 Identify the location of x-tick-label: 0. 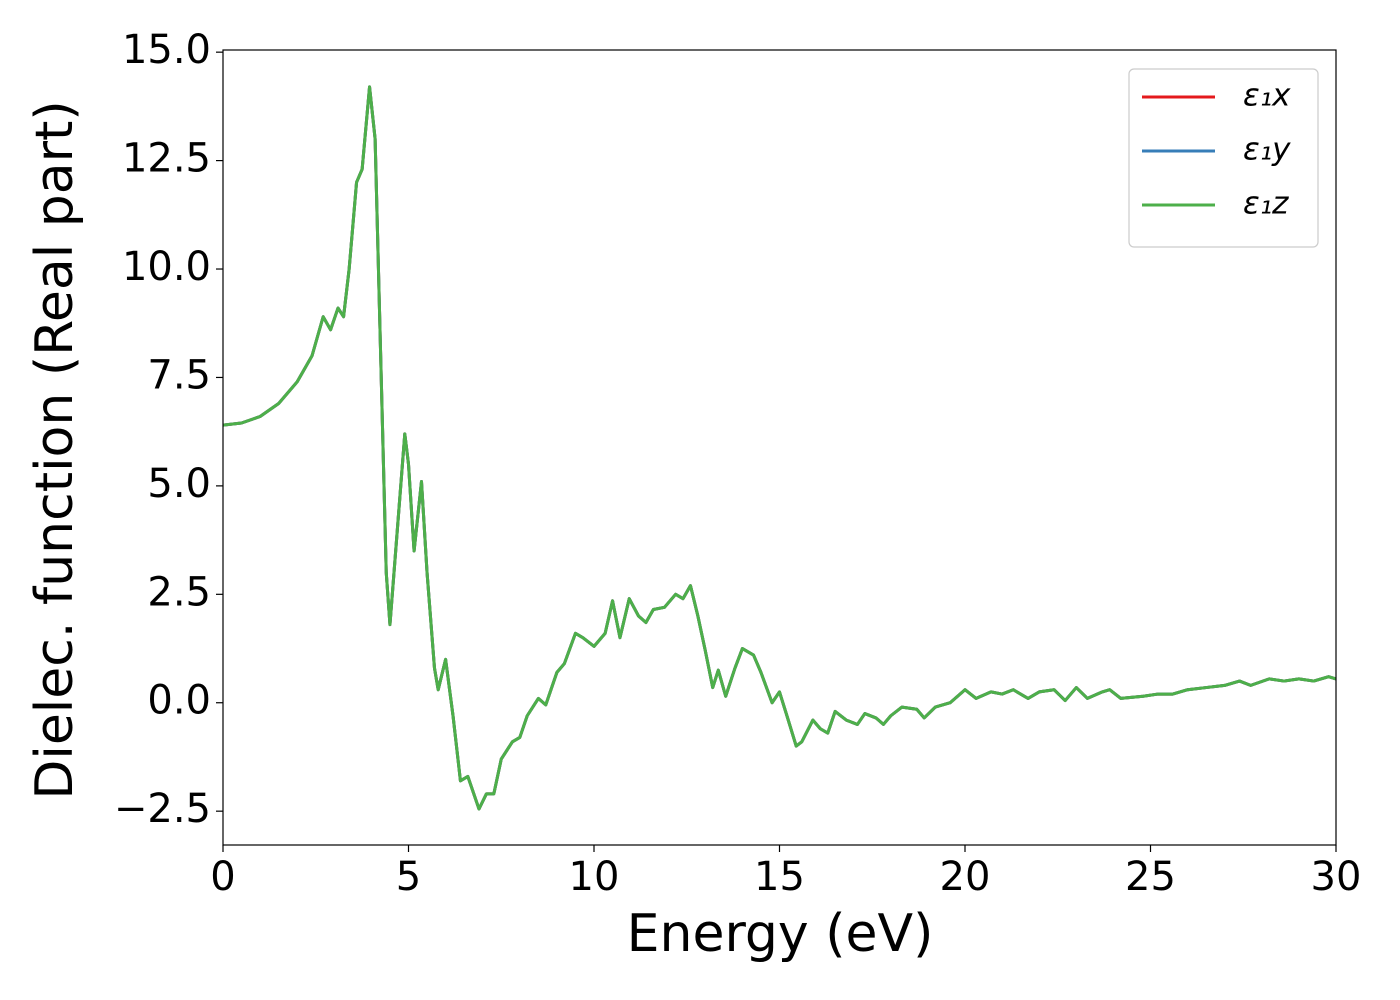
(222, 877).